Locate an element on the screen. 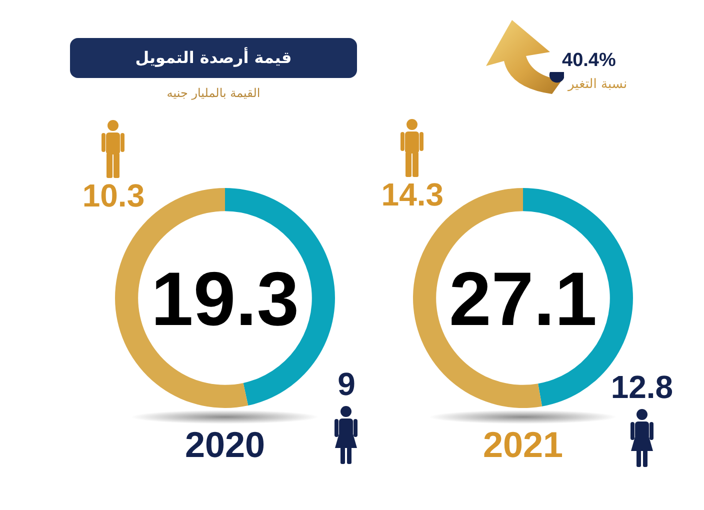 This screenshot has height=510, width=704. text: 40.4% is located at coordinates (589, 61).